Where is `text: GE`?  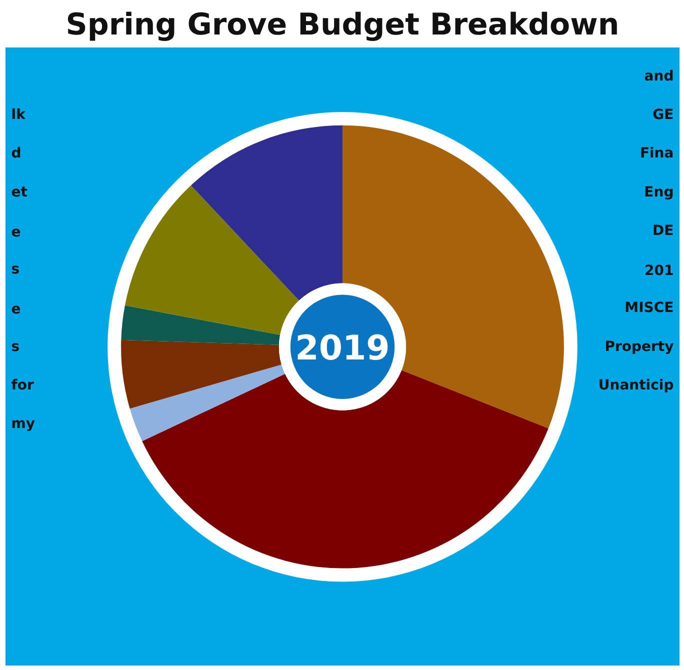 text: GE is located at coordinates (663, 115).